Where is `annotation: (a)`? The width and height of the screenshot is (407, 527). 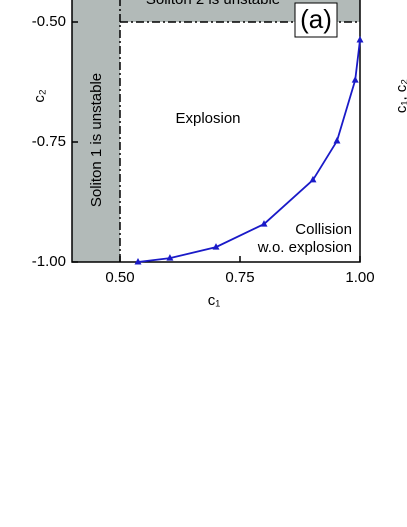 annotation: (a) is located at coordinates (316, 19).